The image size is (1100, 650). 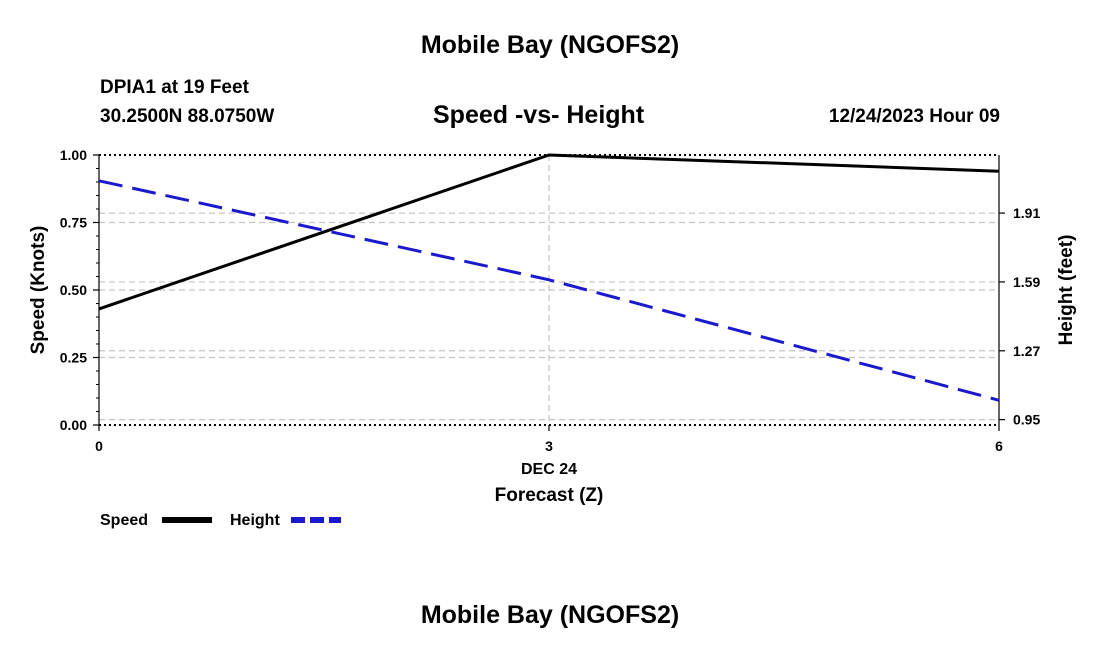 I want to click on right-tick-label: 1.59, so click(x=1026, y=282).